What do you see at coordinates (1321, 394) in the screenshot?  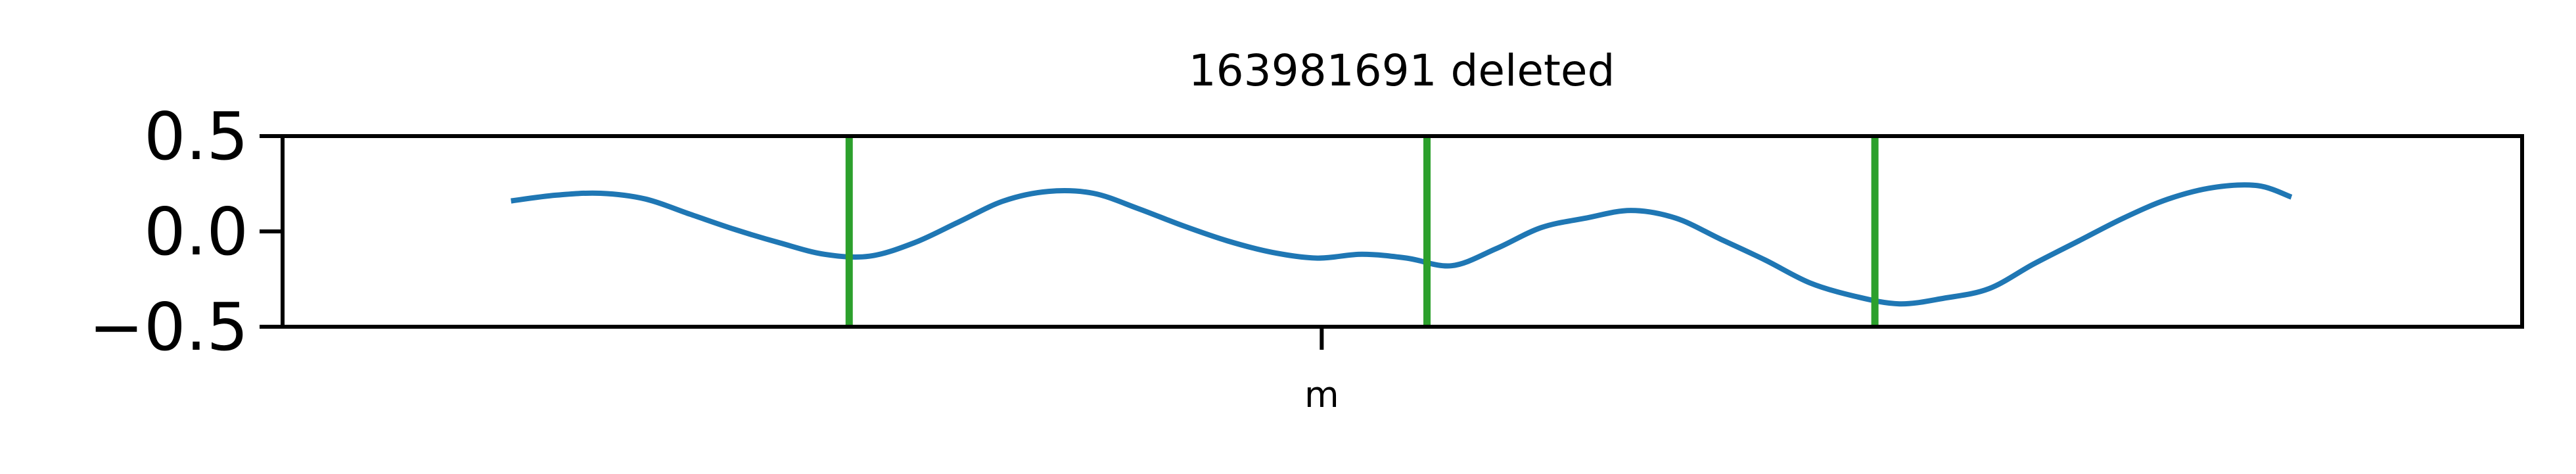 I see `x-tick-label-0: m` at bounding box center [1321, 394].